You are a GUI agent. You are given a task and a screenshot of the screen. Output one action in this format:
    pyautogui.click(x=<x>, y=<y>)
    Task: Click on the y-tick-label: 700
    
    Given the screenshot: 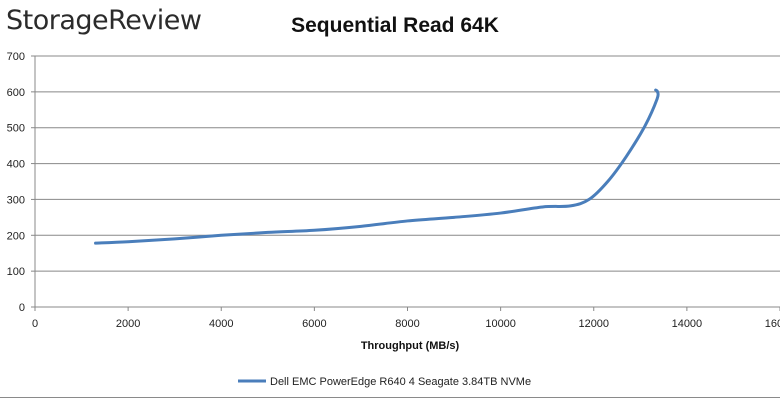 What is the action you would take?
    pyautogui.click(x=16, y=57)
    